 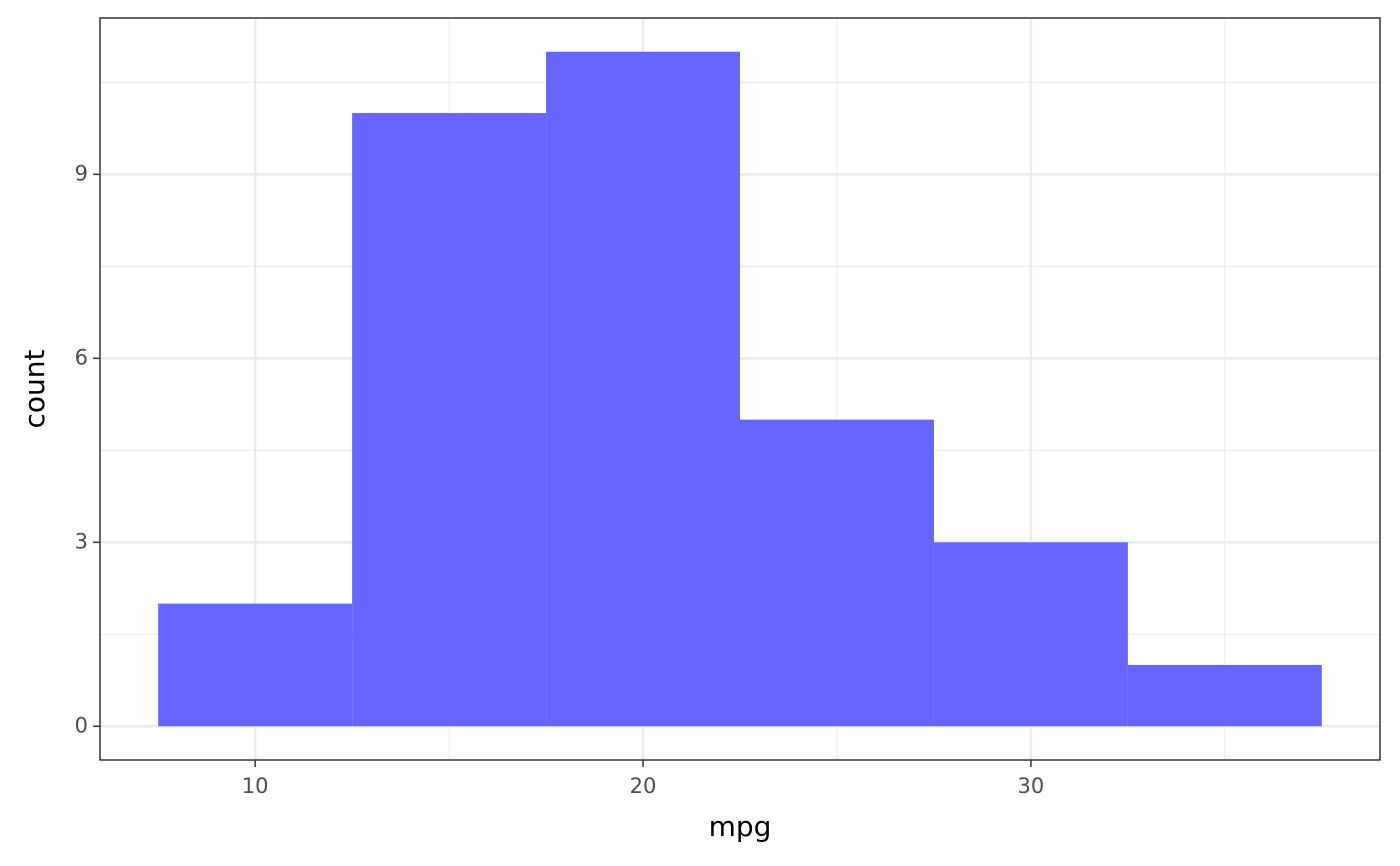 I want to click on y-axis-title: count, so click(x=34, y=388).